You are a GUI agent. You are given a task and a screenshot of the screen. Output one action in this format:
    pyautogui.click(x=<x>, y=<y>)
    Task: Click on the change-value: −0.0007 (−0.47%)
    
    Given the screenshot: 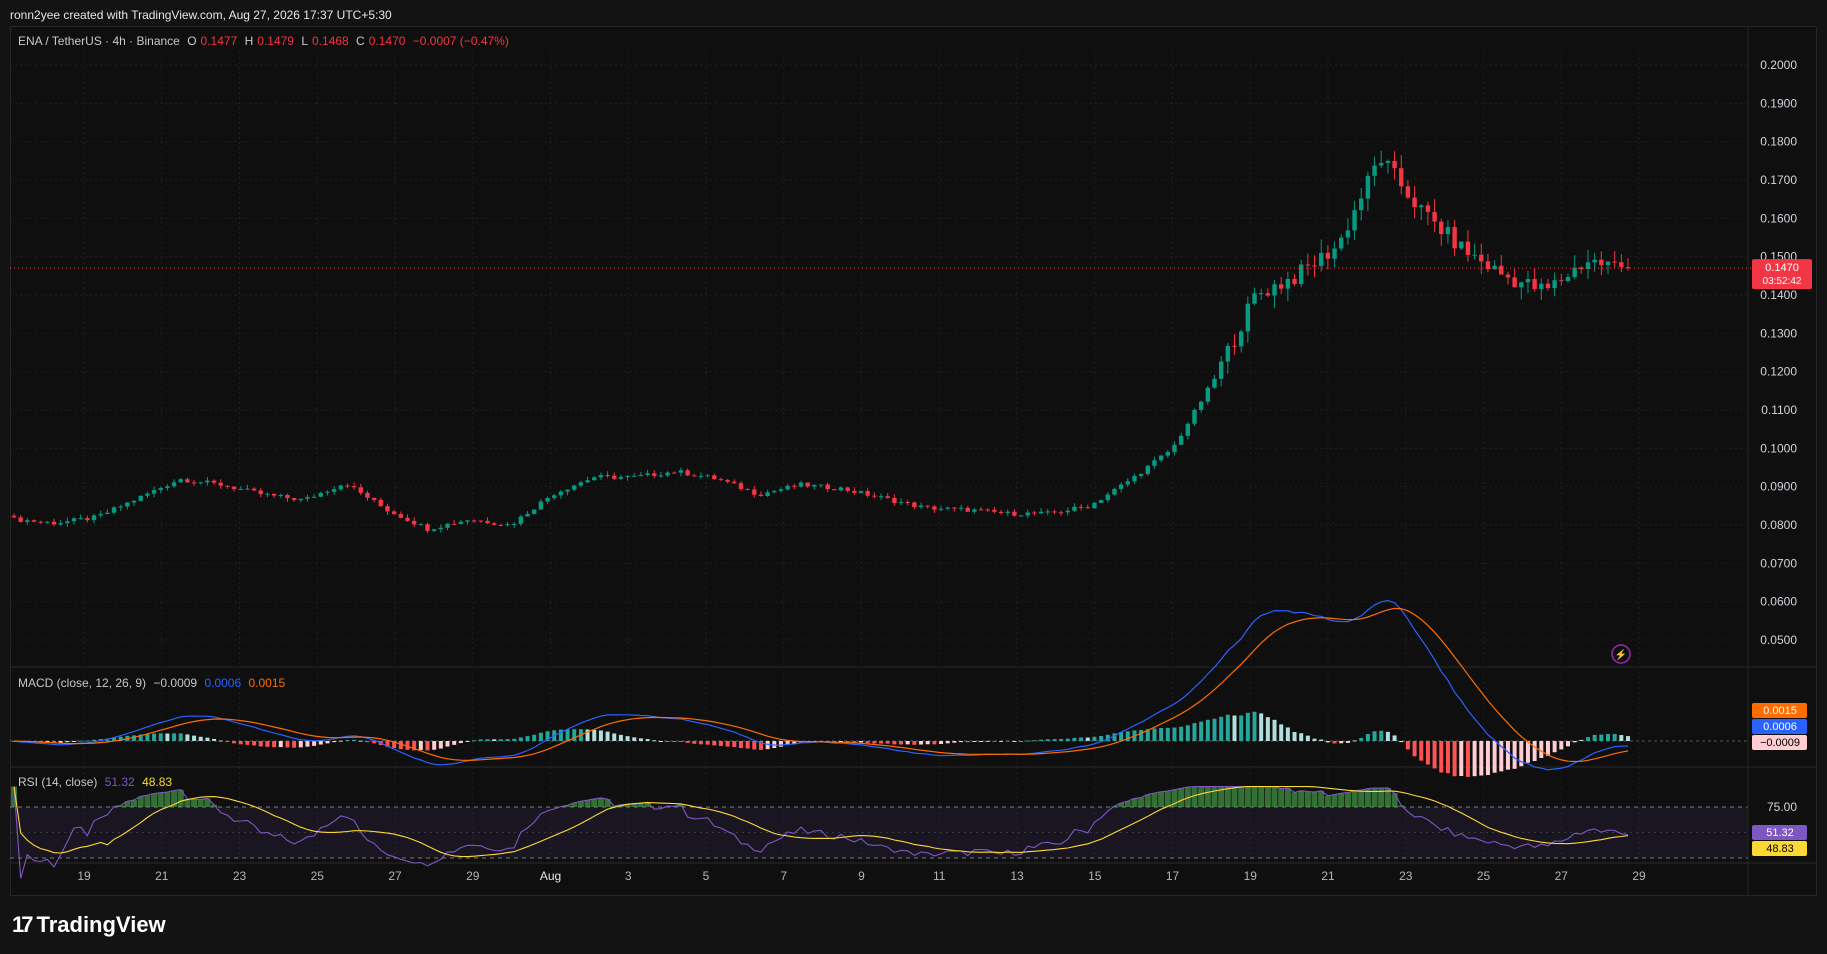 What is the action you would take?
    pyautogui.click(x=460, y=41)
    